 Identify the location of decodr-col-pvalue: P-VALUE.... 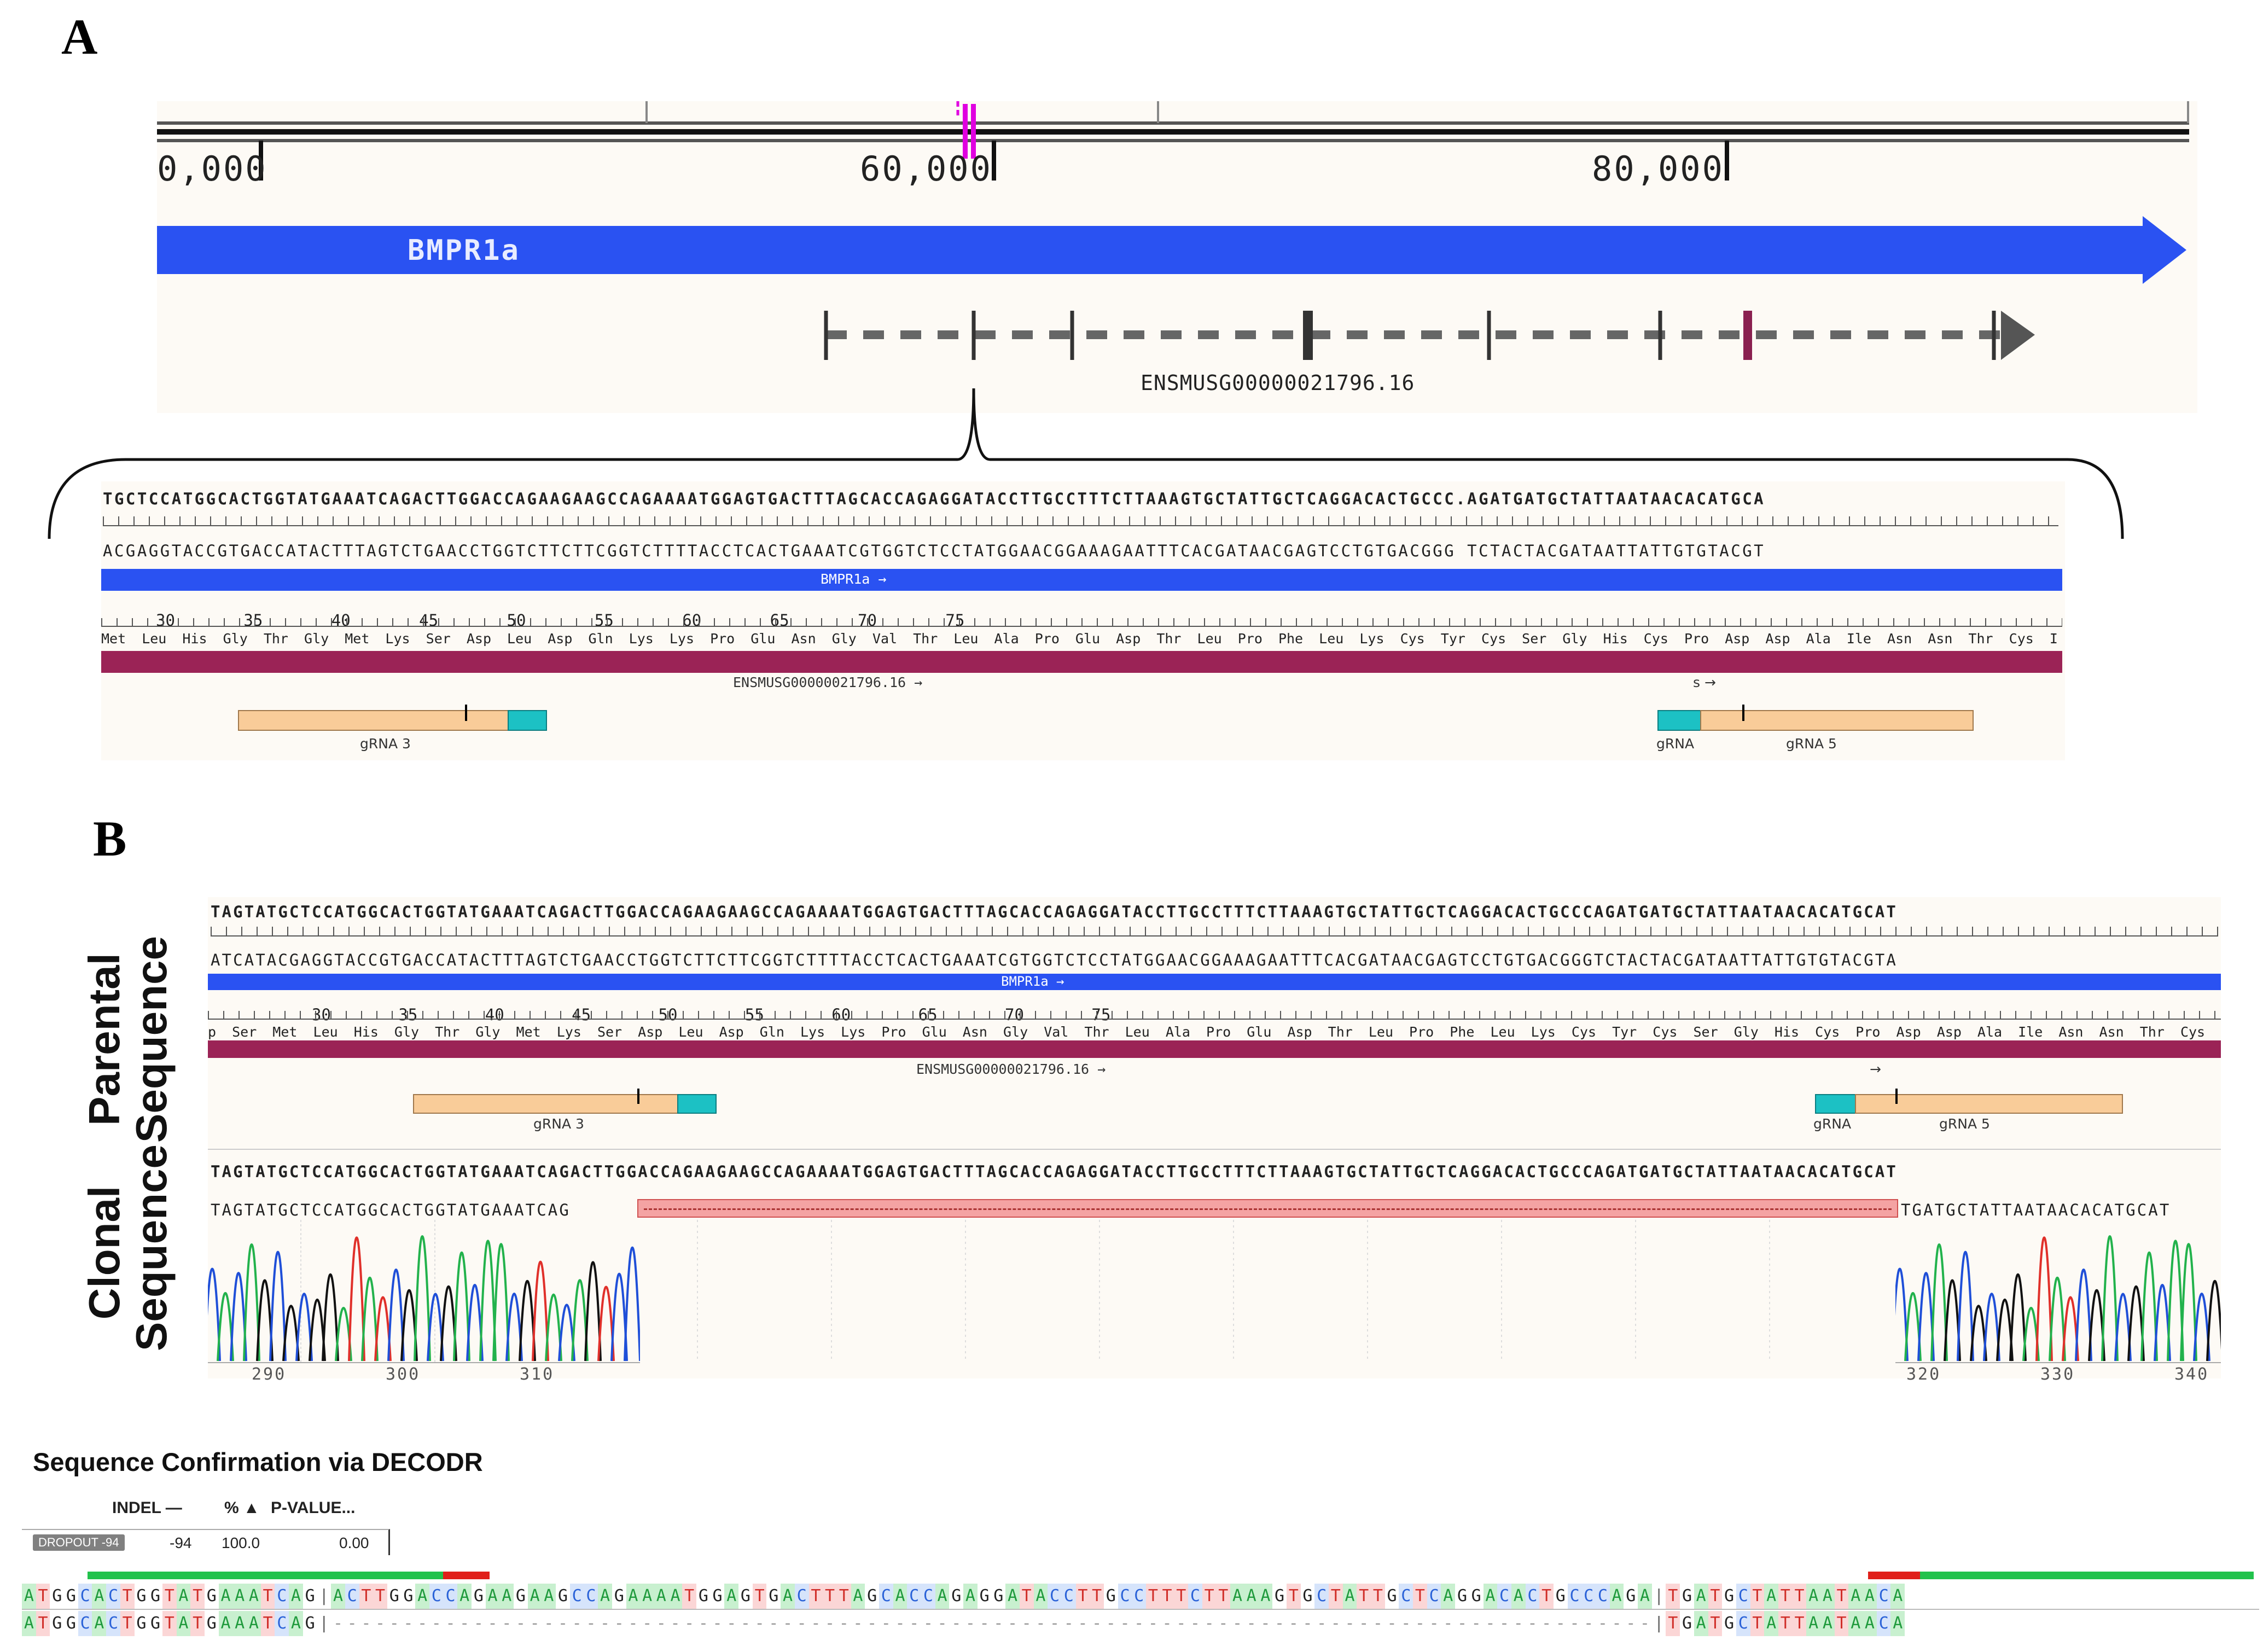
(314, 1508).